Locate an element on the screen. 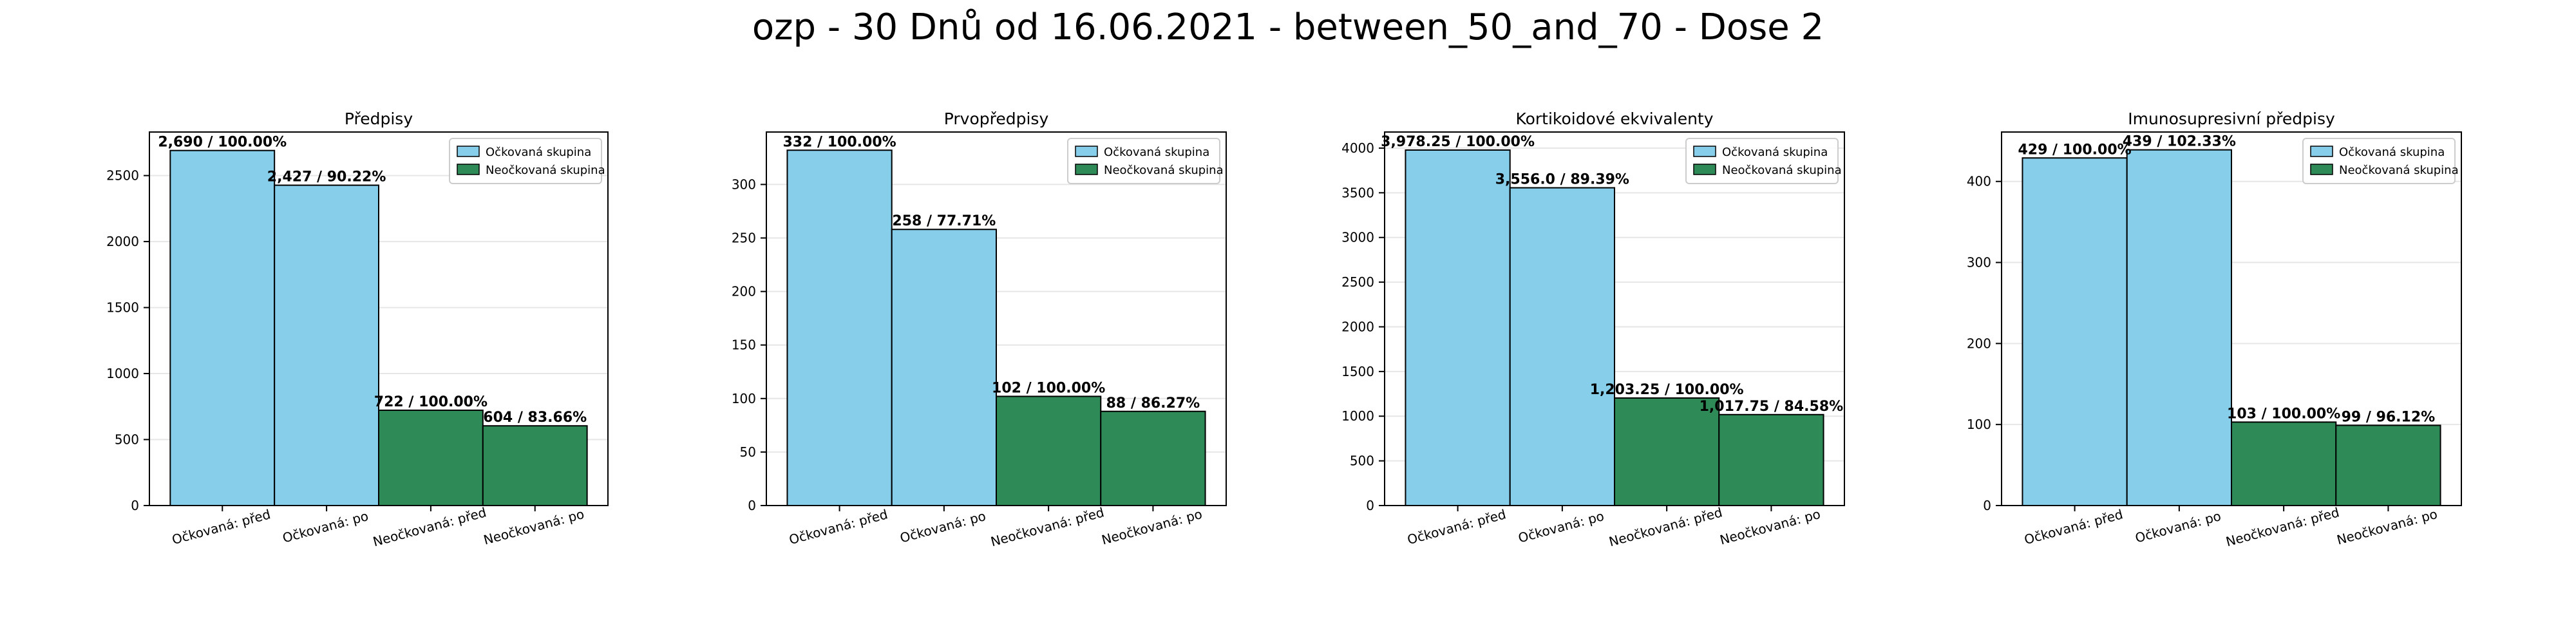  y-tick-label: 1500 is located at coordinates (1357, 371).